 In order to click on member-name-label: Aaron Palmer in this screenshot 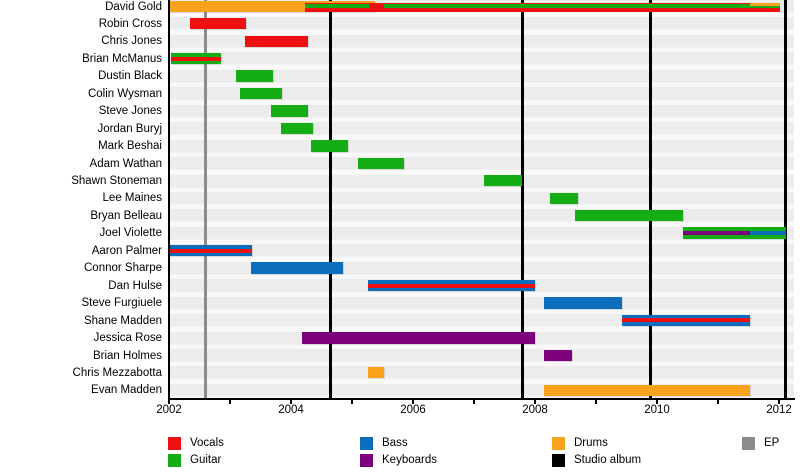, I will do `click(126, 250)`.